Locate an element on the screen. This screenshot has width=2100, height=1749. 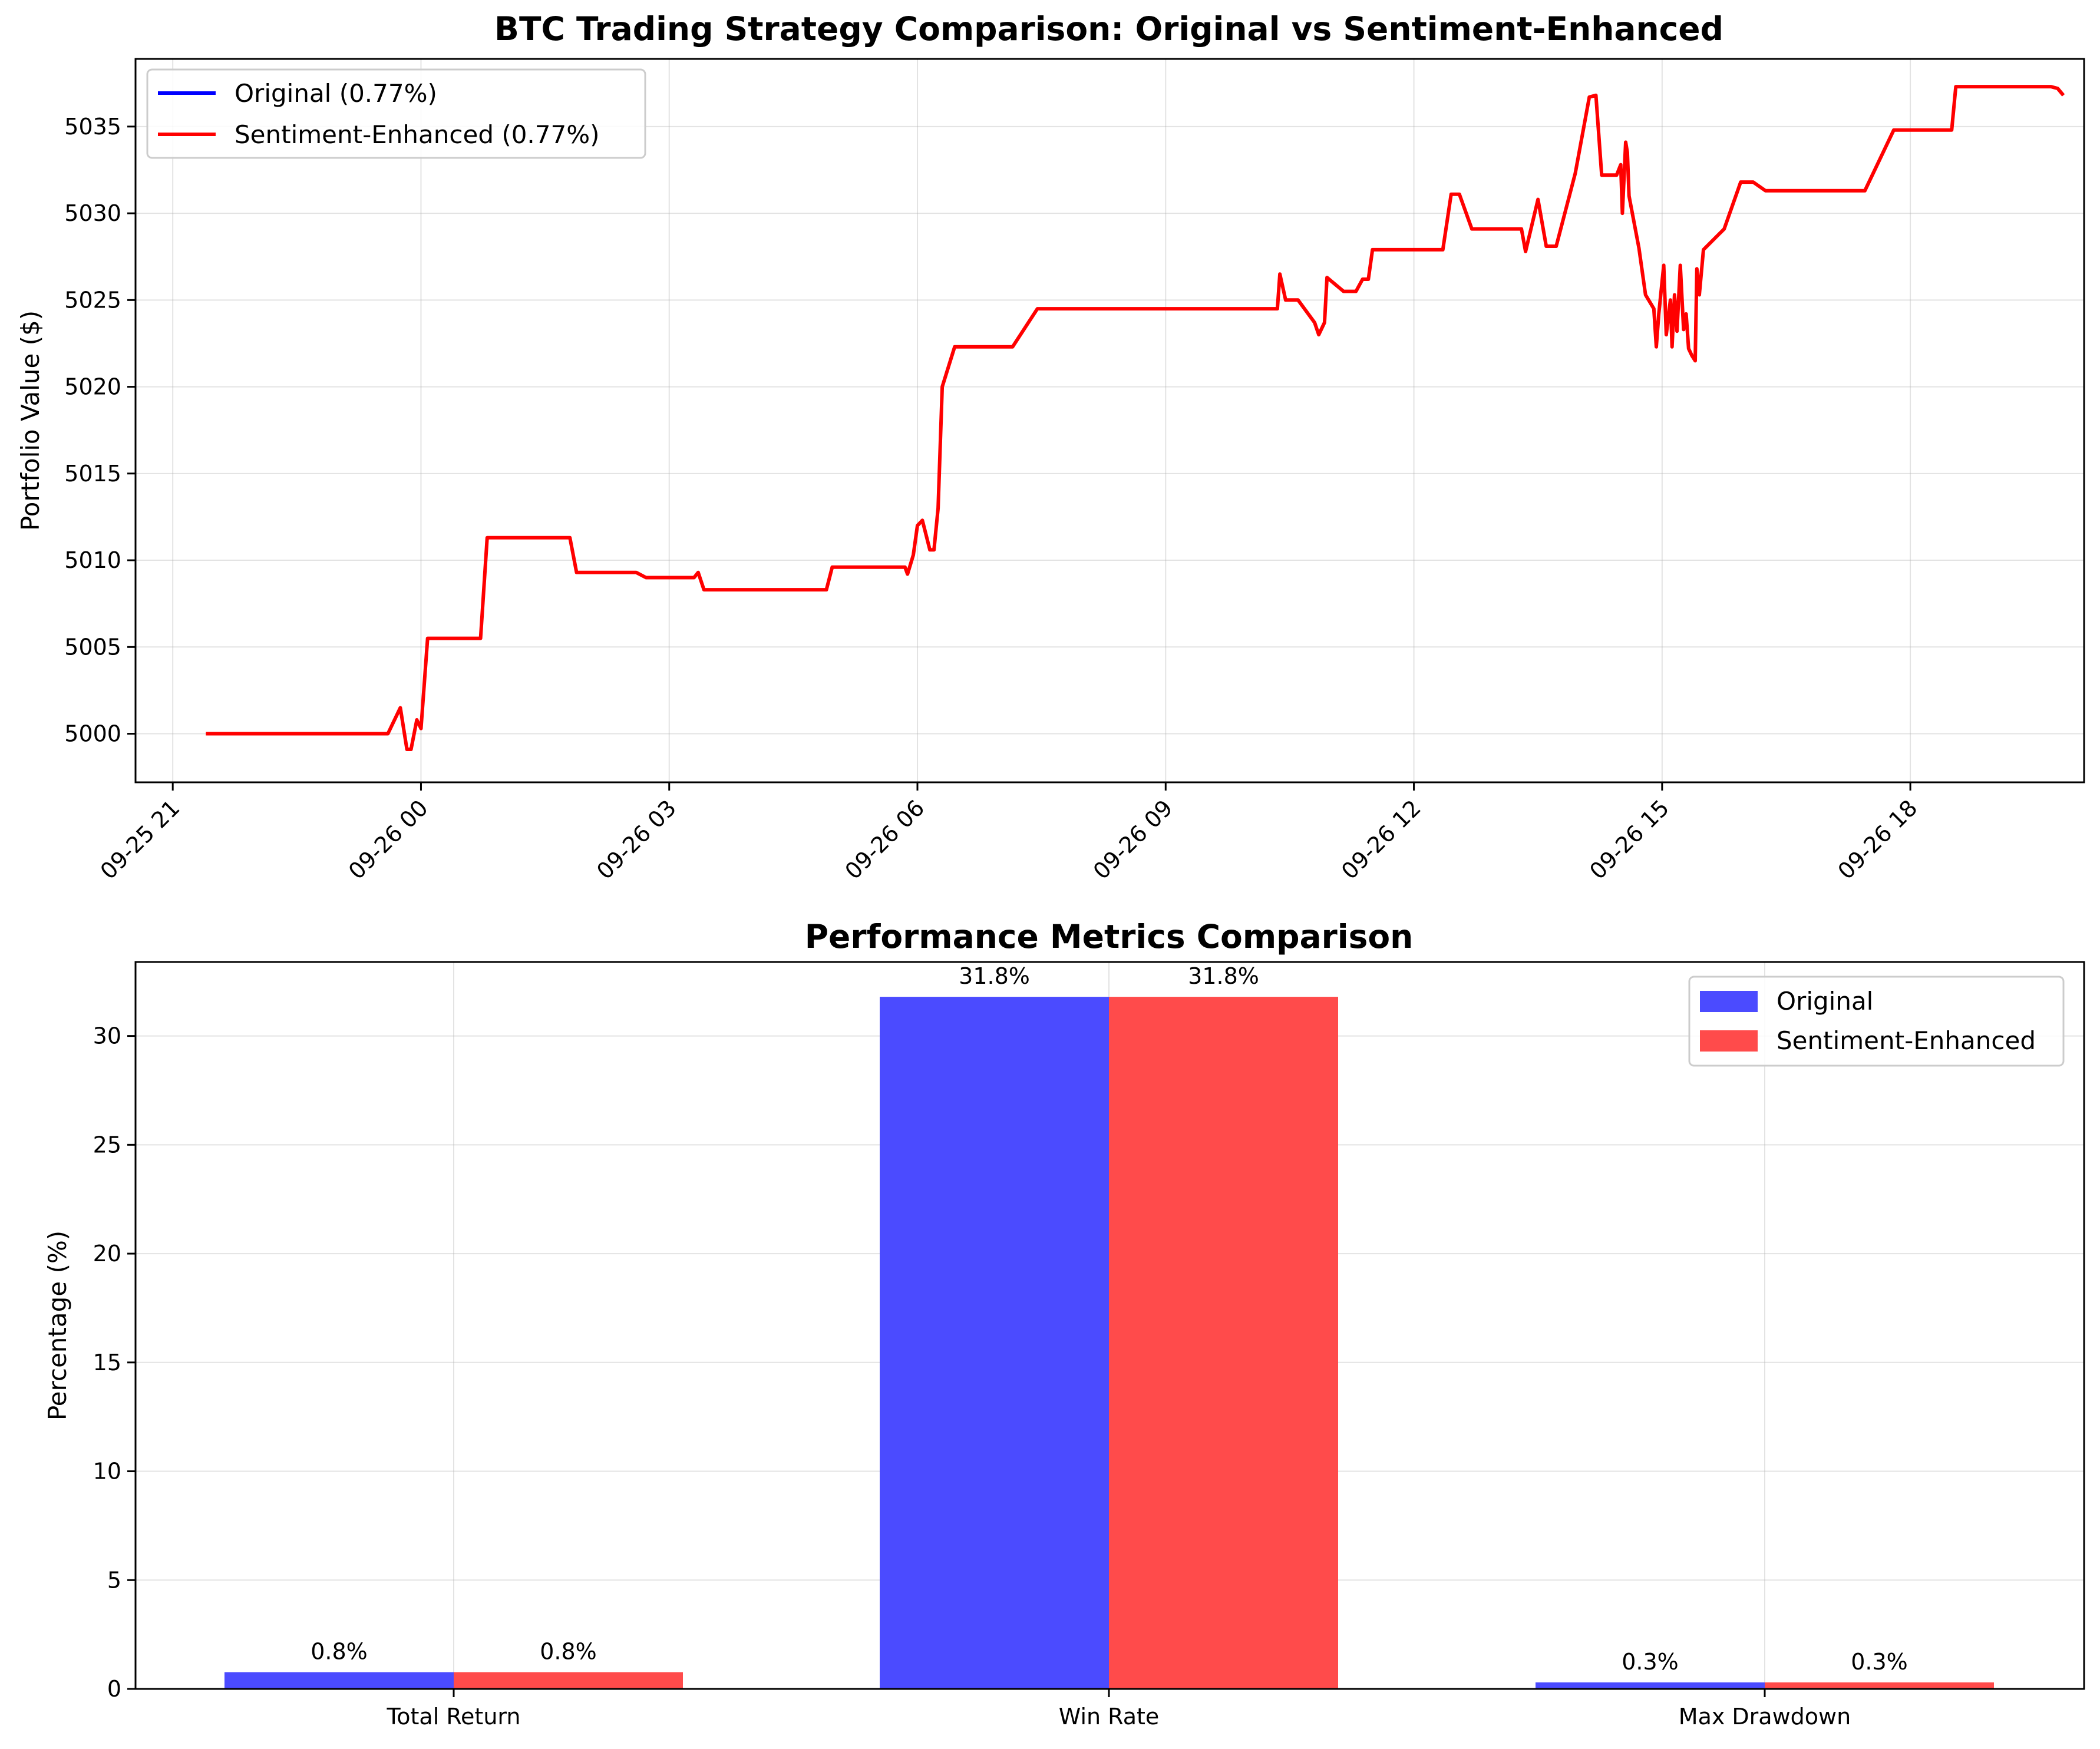
y-tick-label: 5020 is located at coordinates (92, 387).